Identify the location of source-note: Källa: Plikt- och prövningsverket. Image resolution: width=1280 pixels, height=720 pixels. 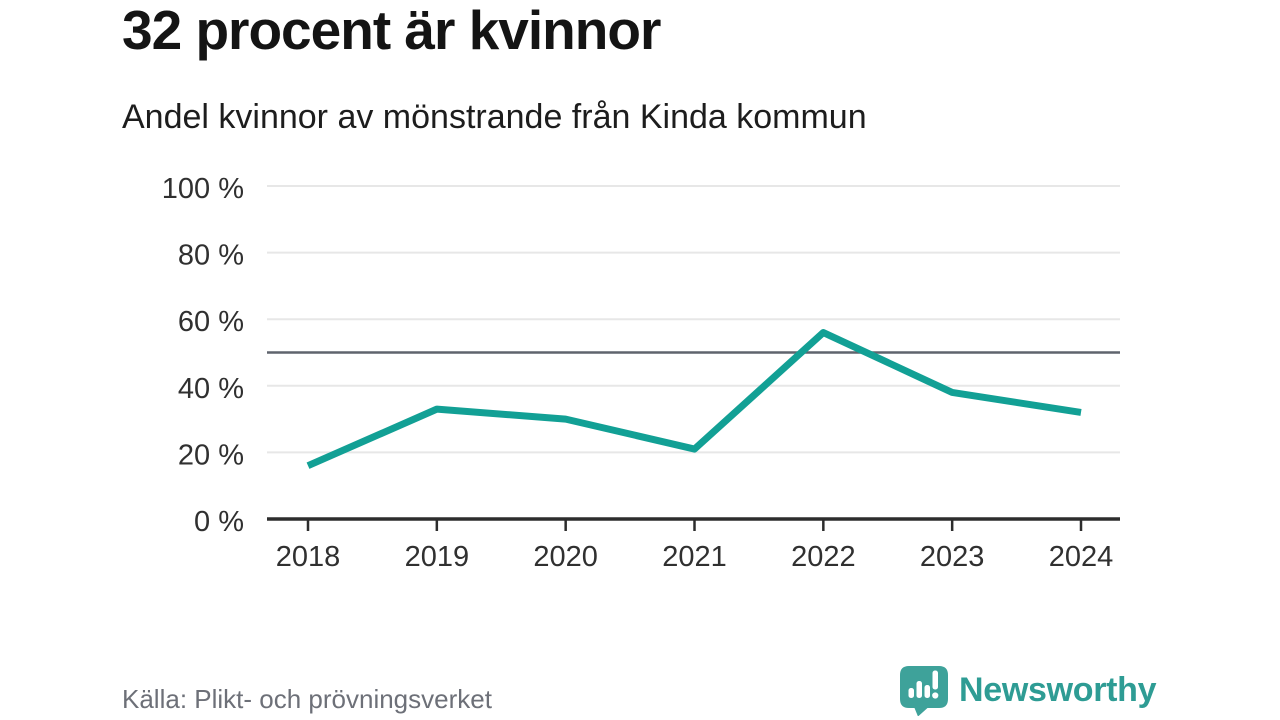
(307, 699).